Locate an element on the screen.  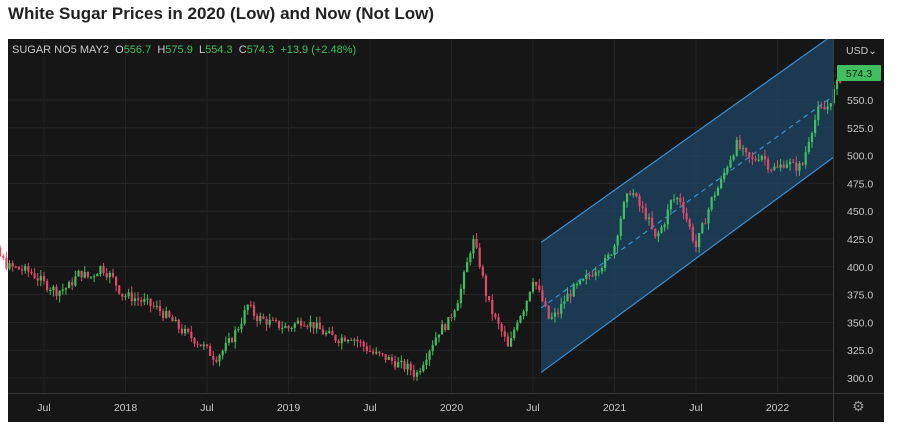
open-value: 556.7 is located at coordinates (137, 50).